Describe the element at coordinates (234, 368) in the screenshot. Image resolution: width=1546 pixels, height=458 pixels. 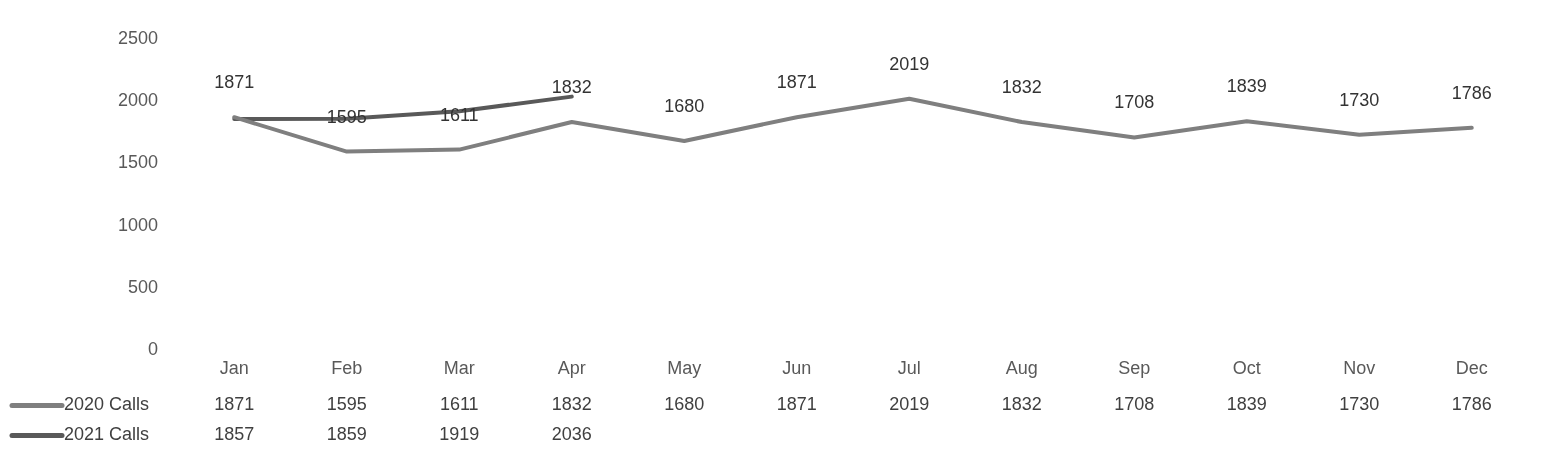
I see `x-tick-label: Jan` at that location.